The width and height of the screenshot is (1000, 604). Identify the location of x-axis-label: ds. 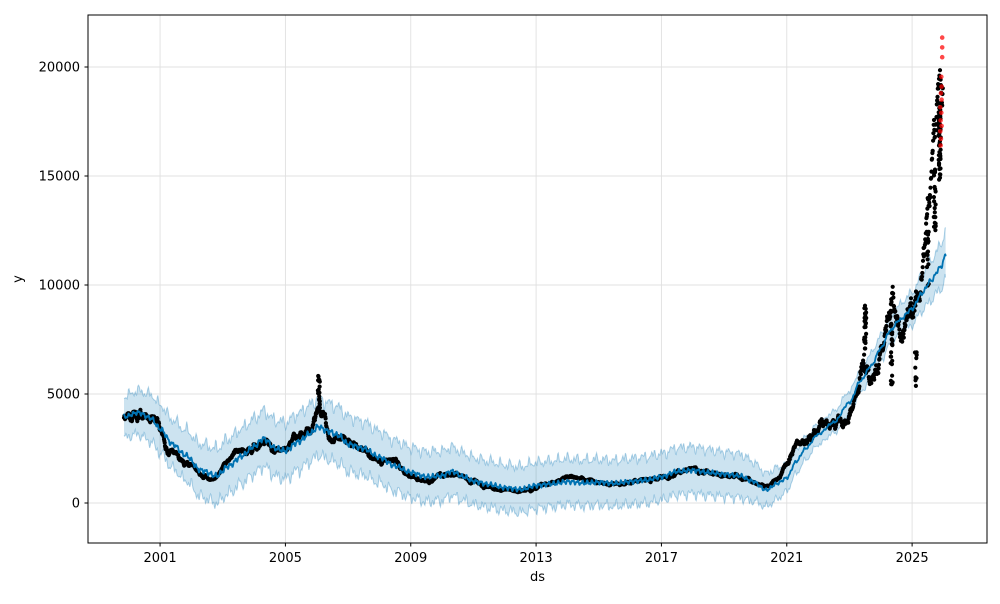
(537, 577).